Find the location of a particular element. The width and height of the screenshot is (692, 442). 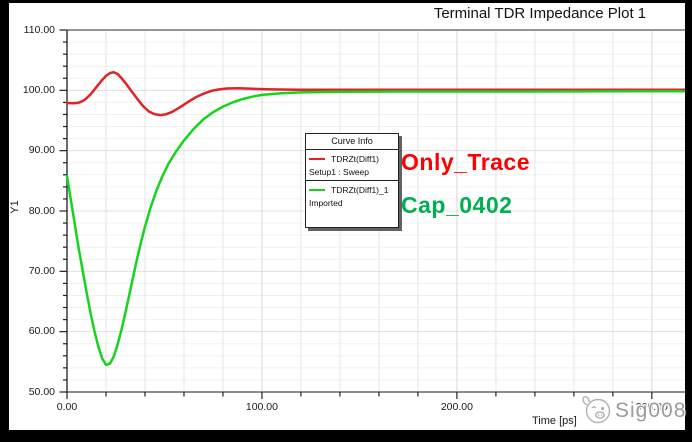

plot-title: Terminal TDR Impedance Plot 1 is located at coordinates (540, 13).